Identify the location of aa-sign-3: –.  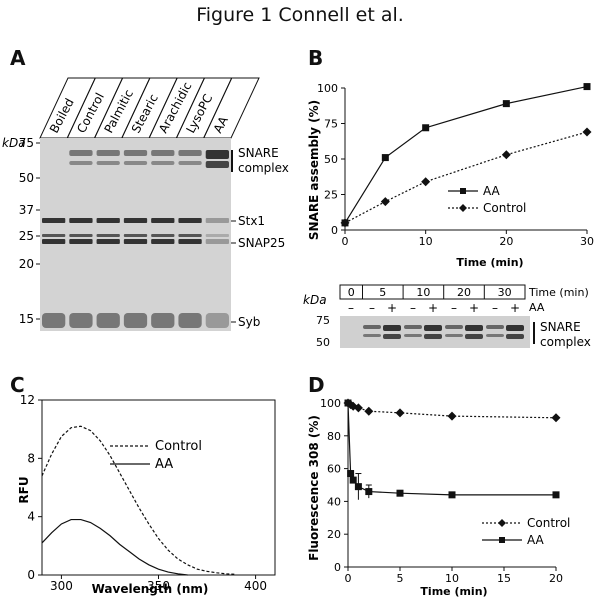
(413, 308).